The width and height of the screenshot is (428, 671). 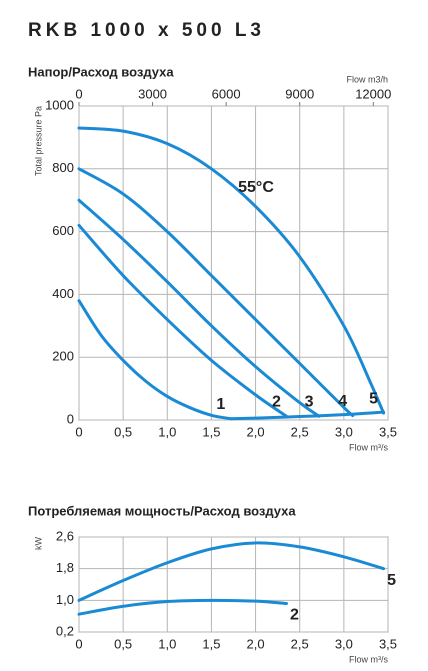 What do you see at coordinates (38, 141) in the screenshot?
I see `y-axis-label: Total pressure Pa` at bounding box center [38, 141].